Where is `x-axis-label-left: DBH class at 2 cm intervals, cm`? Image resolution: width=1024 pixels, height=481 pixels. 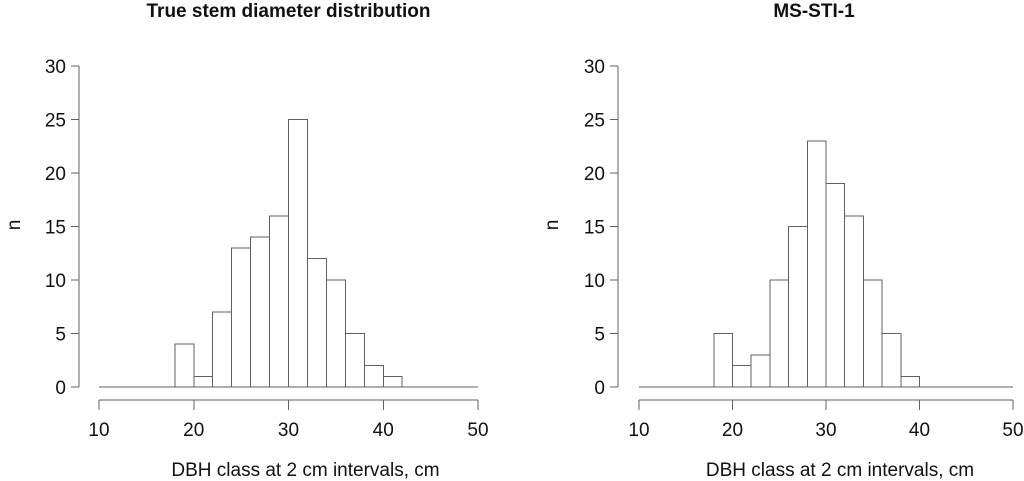
x-axis-label-left: DBH class at 2 cm intervals, cm is located at coordinates (305, 470).